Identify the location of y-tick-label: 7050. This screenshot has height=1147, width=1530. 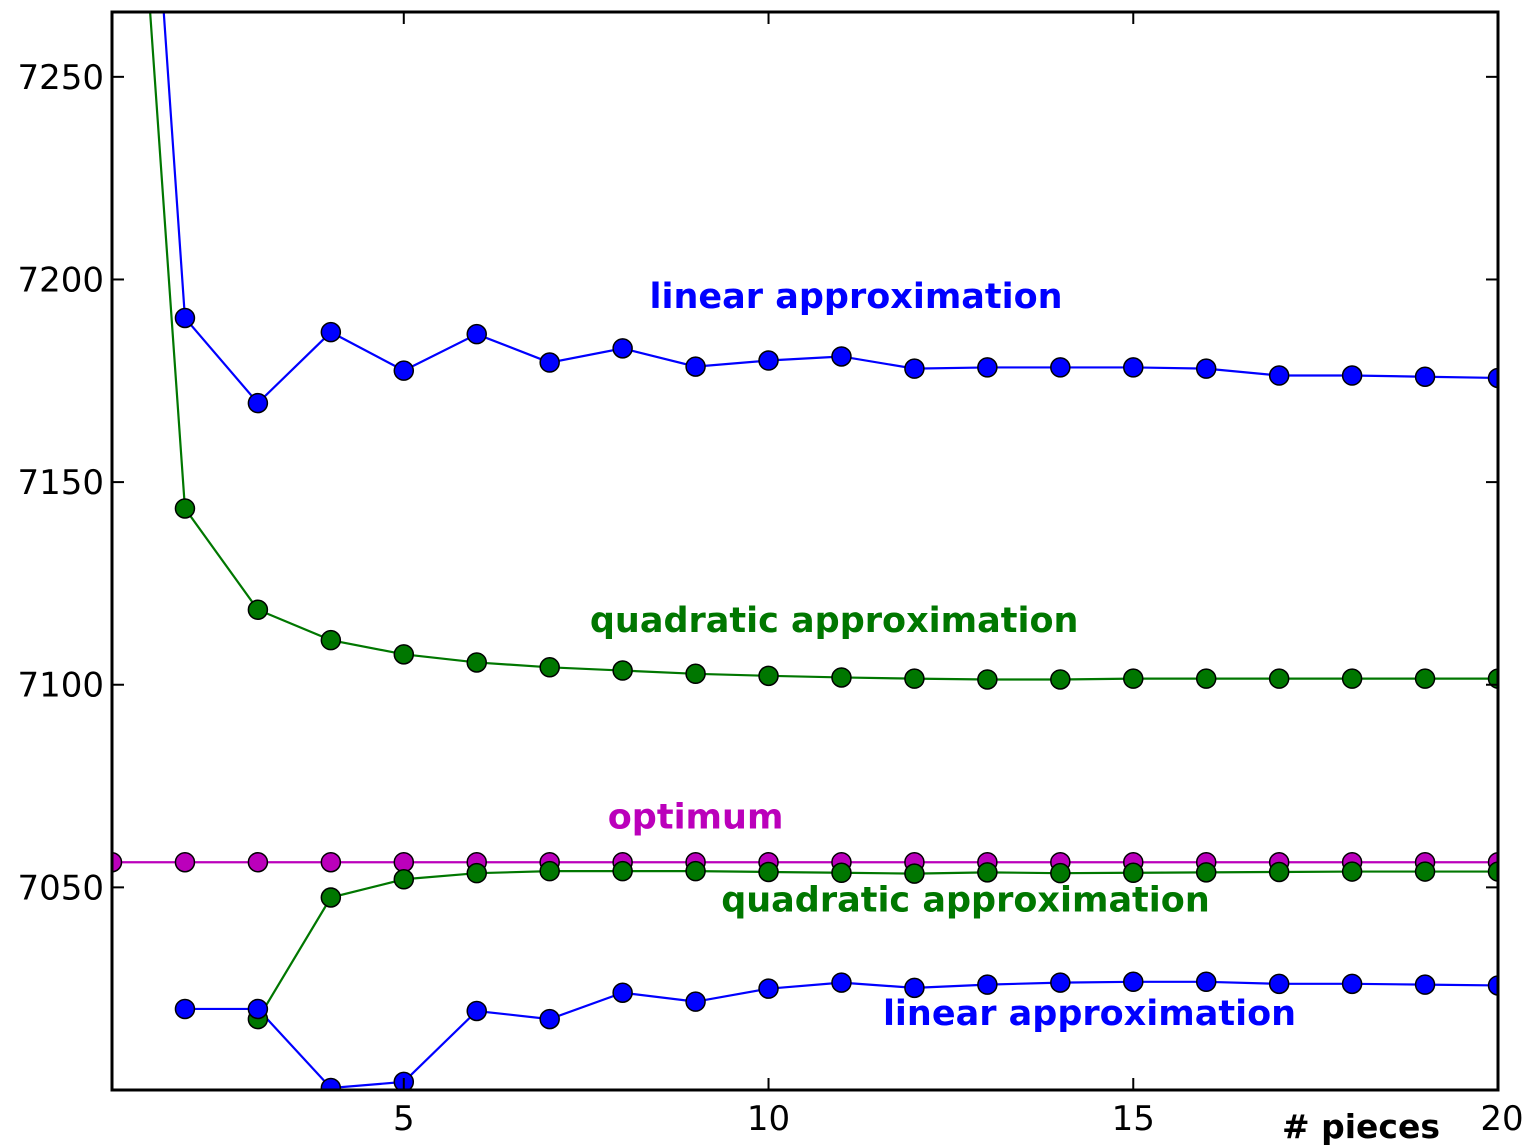
(60, 888).